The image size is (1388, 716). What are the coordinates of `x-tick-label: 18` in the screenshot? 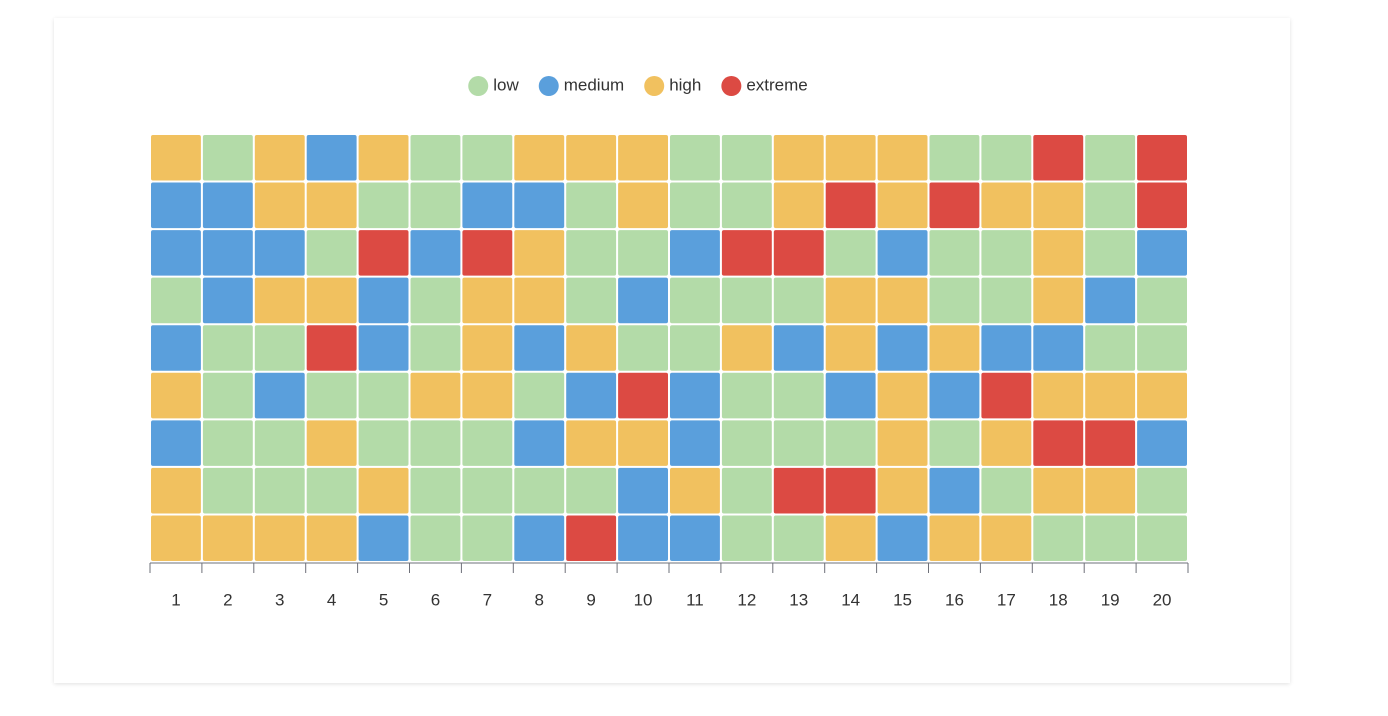 It's located at (1058, 599).